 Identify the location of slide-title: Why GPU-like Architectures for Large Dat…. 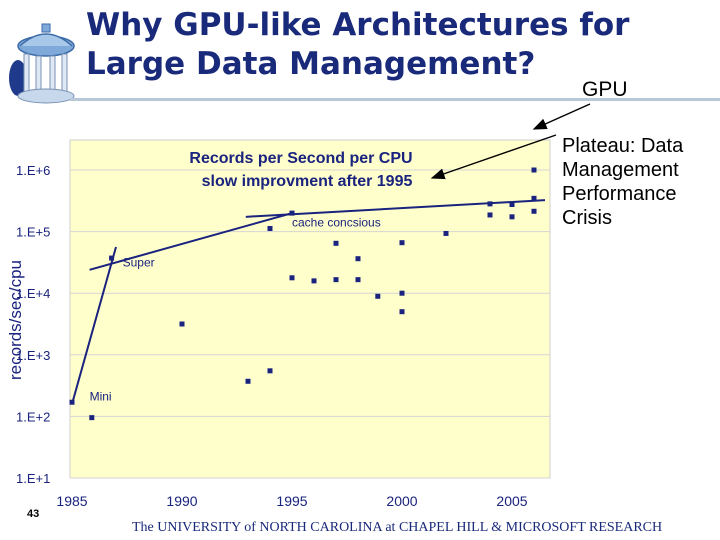
(386, 45).